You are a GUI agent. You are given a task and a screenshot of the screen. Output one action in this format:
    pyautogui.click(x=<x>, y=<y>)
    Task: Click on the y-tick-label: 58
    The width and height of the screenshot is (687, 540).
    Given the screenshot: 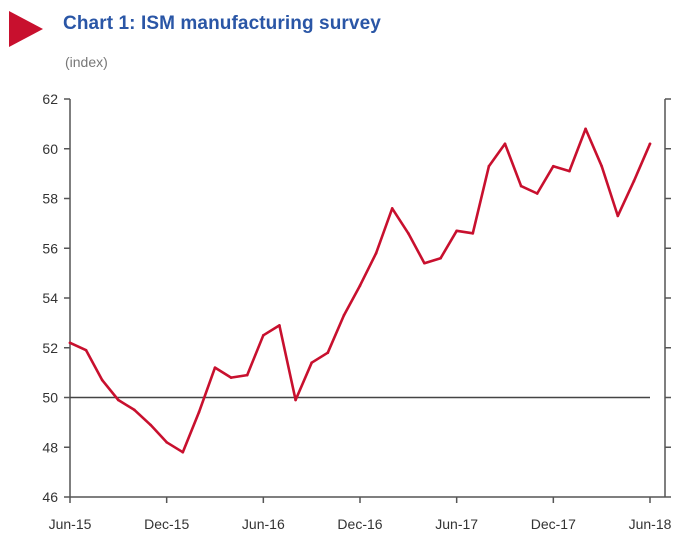 What is the action you would take?
    pyautogui.click(x=50, y=199)
    